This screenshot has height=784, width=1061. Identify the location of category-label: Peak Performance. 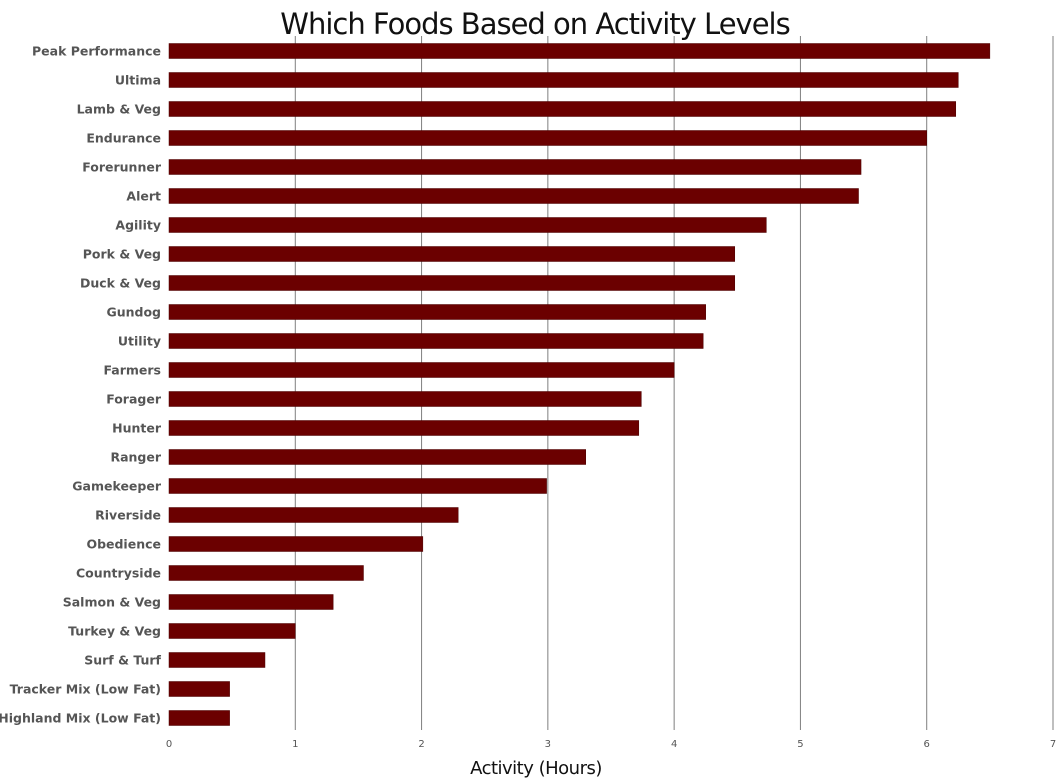
(96, 51).